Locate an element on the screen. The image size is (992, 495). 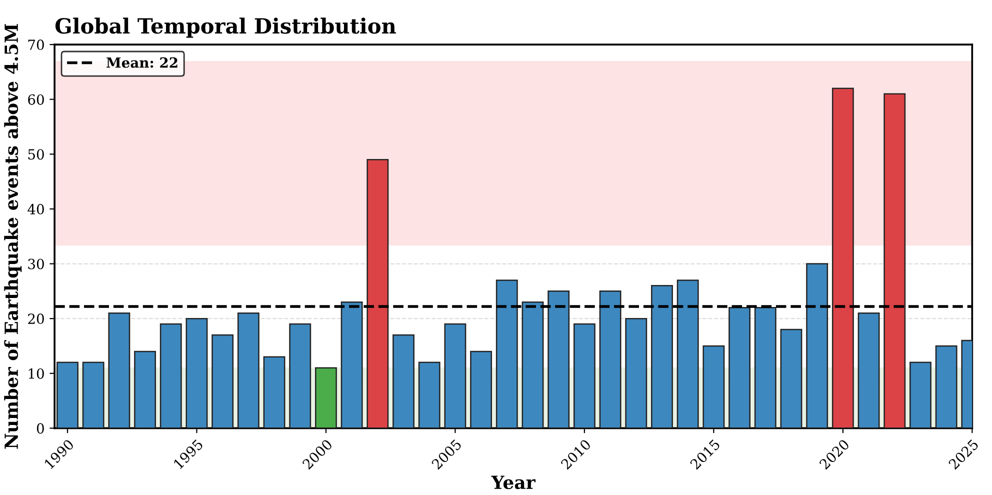
chart-title: Global Temporal Distribution is located at coordinates (225, 28).